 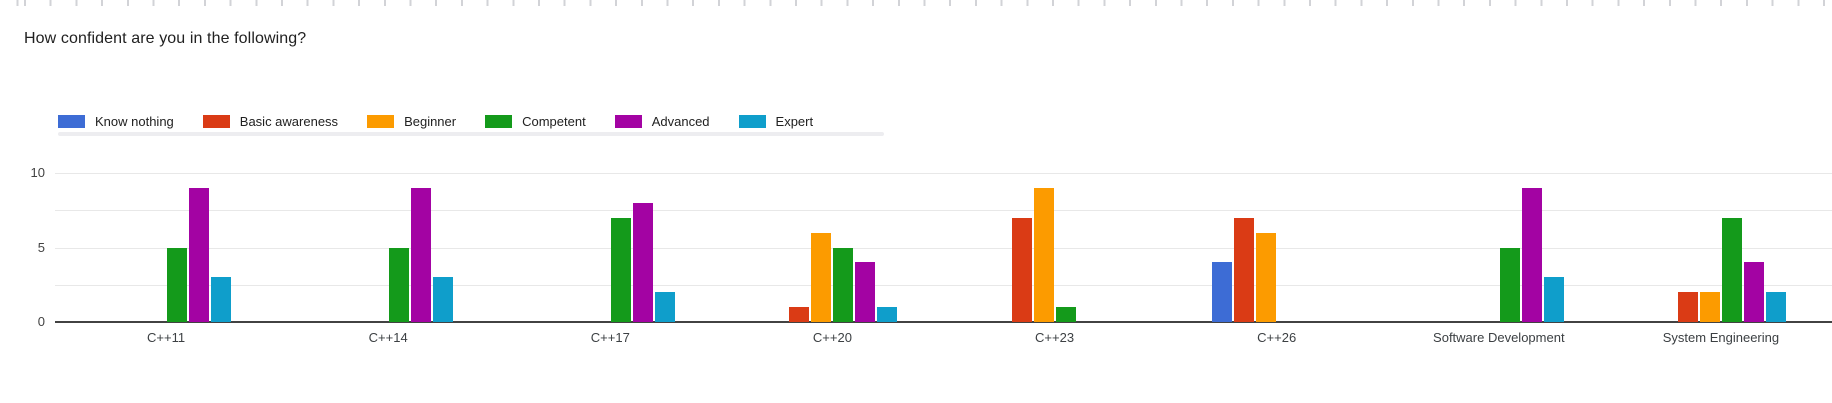 What do you see at coordinates (165, 38) in the screenshot?
I see `chart-title: How confident are you in the following?` at bounding box center [165, 38].